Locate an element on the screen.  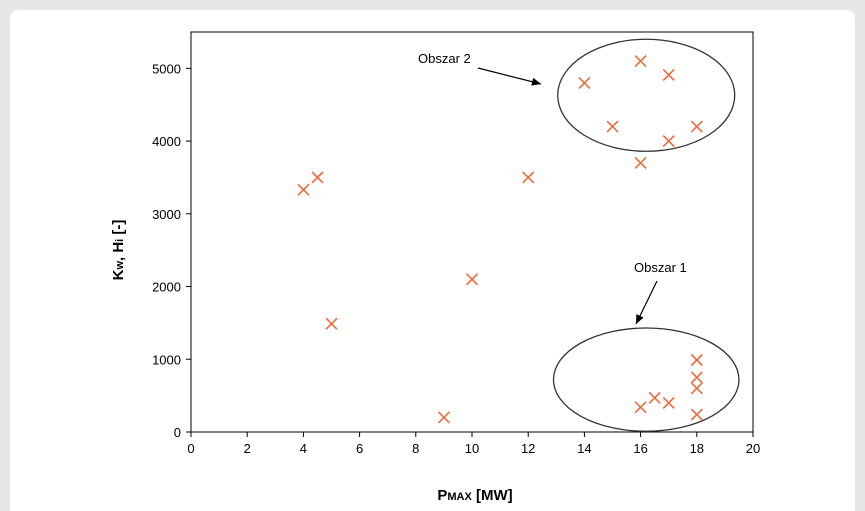
y-tick-label: 4000 is located at coordinates (166, 141).